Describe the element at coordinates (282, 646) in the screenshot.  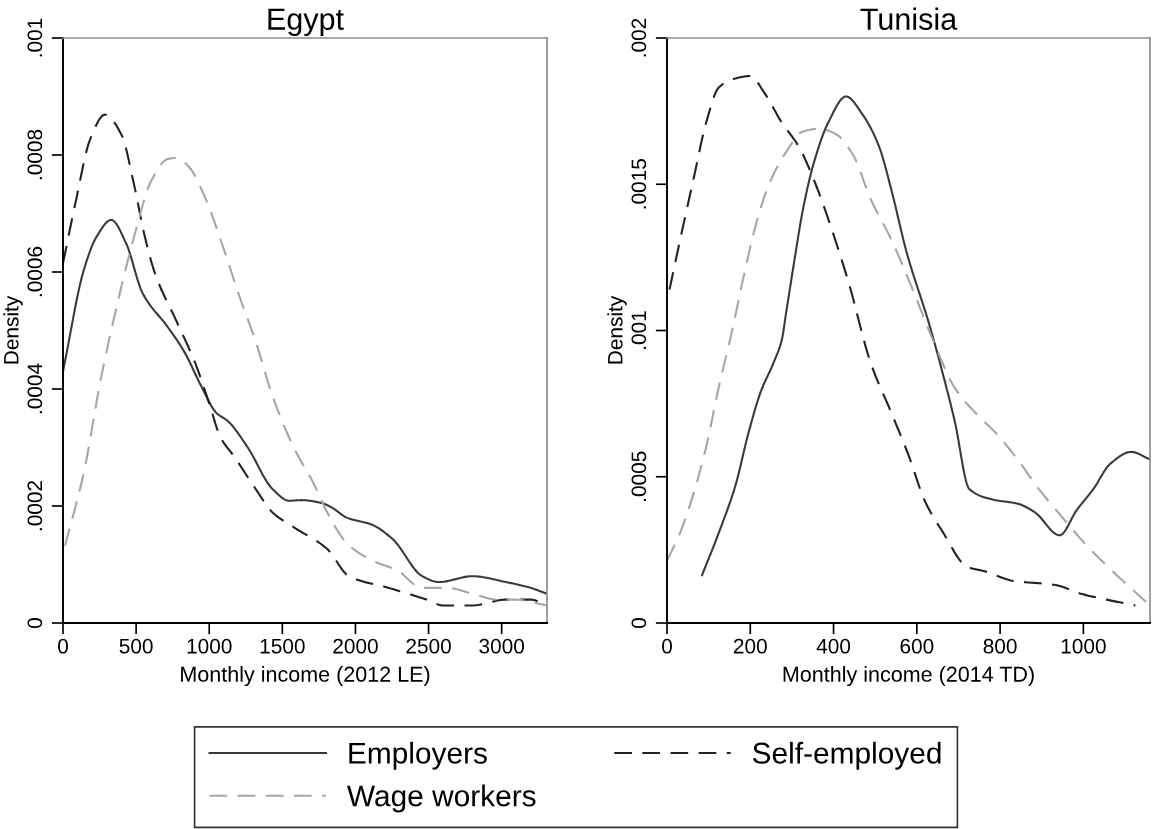
I see `x-tick-label: 1500` at that location.